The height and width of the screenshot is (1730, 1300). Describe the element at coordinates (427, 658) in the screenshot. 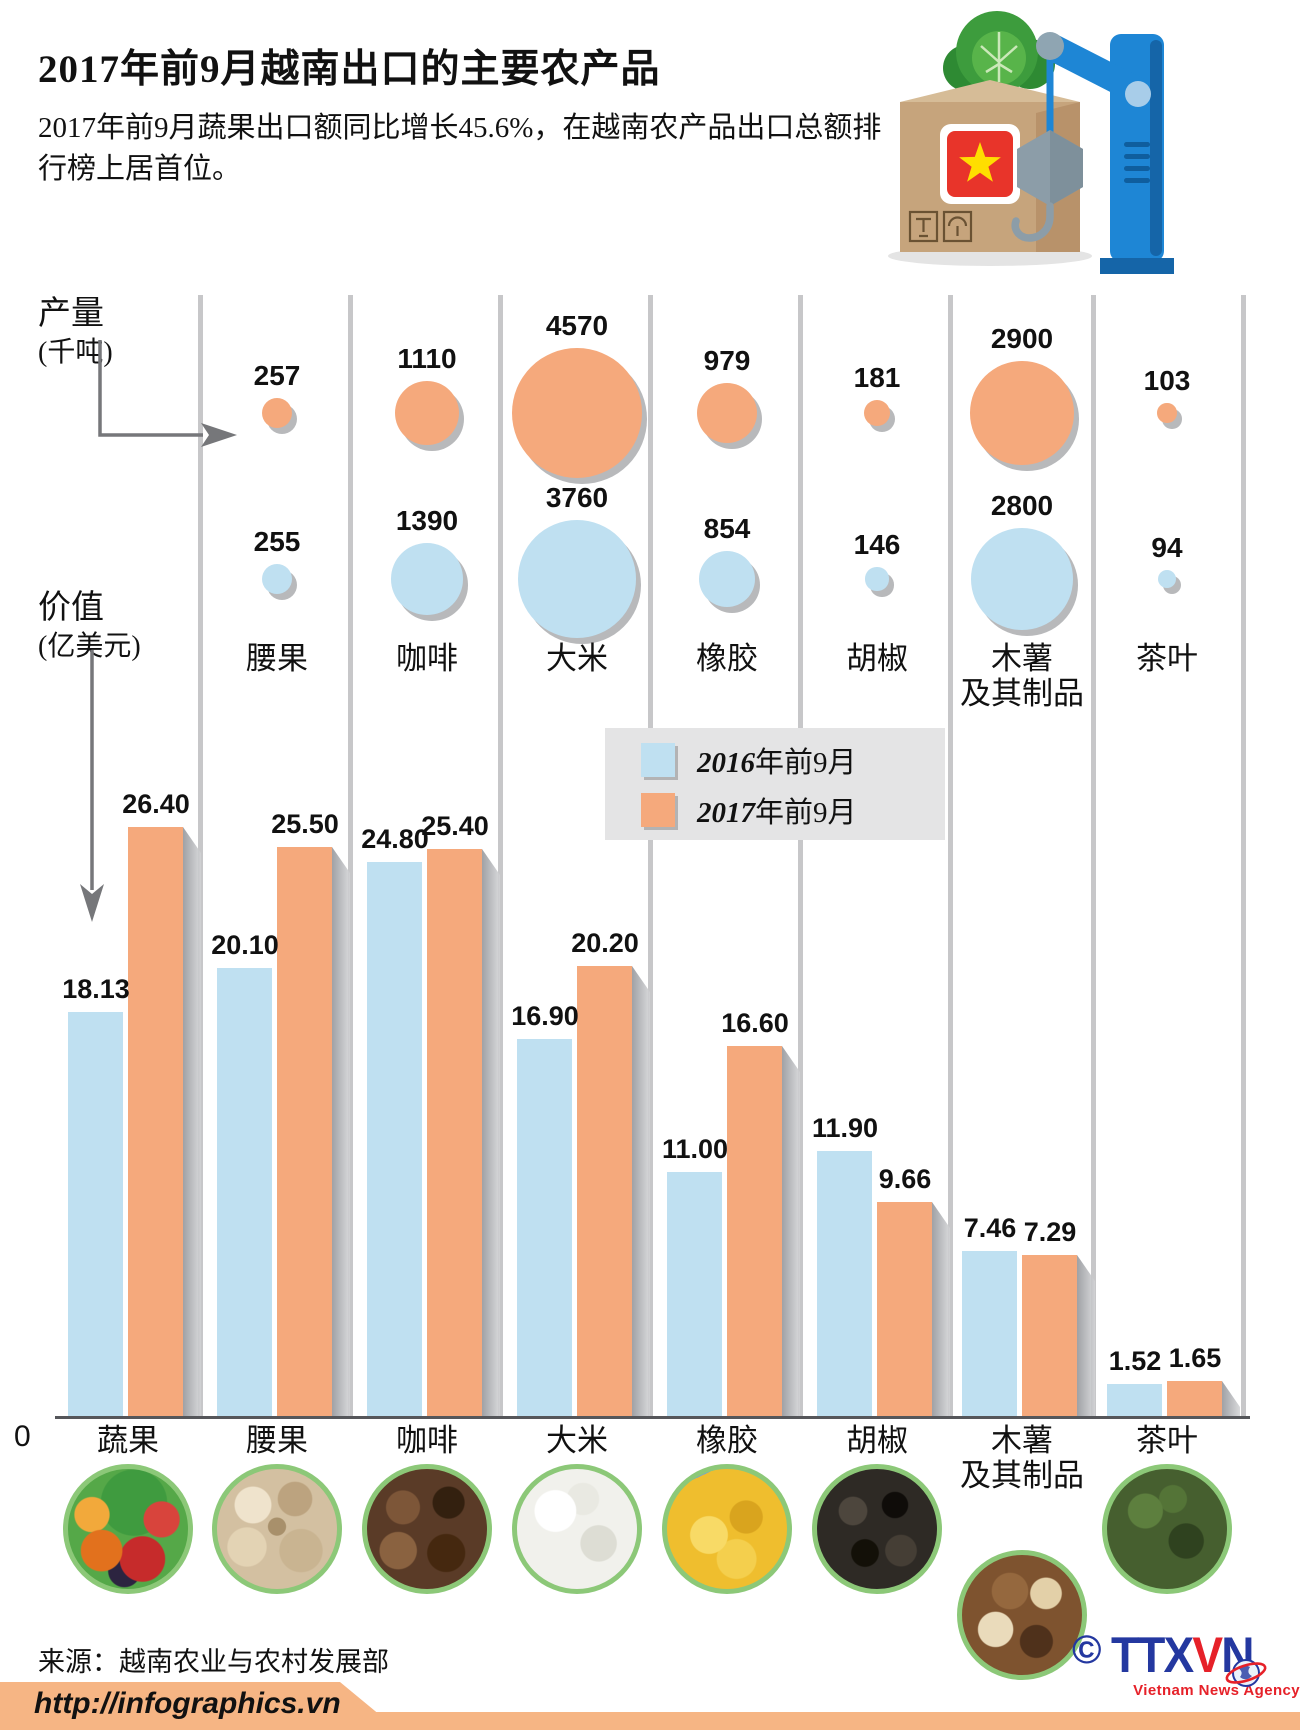

I see `bubble-category-label: 咖啡` at that location.